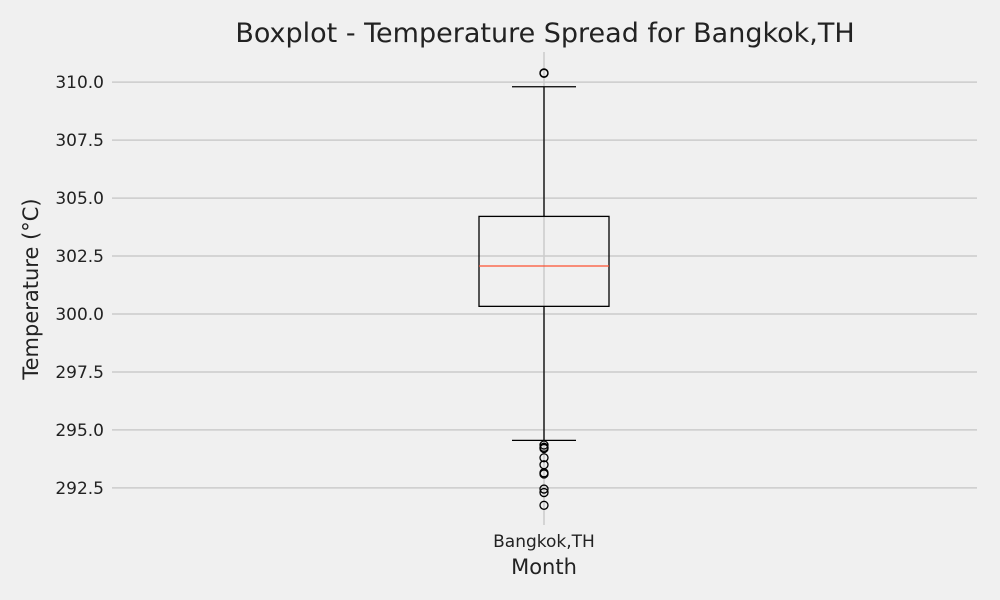  Describe the element at coordinates (79, 141) in the screenshot. I see `y-tick-label: 307.5` at that location.